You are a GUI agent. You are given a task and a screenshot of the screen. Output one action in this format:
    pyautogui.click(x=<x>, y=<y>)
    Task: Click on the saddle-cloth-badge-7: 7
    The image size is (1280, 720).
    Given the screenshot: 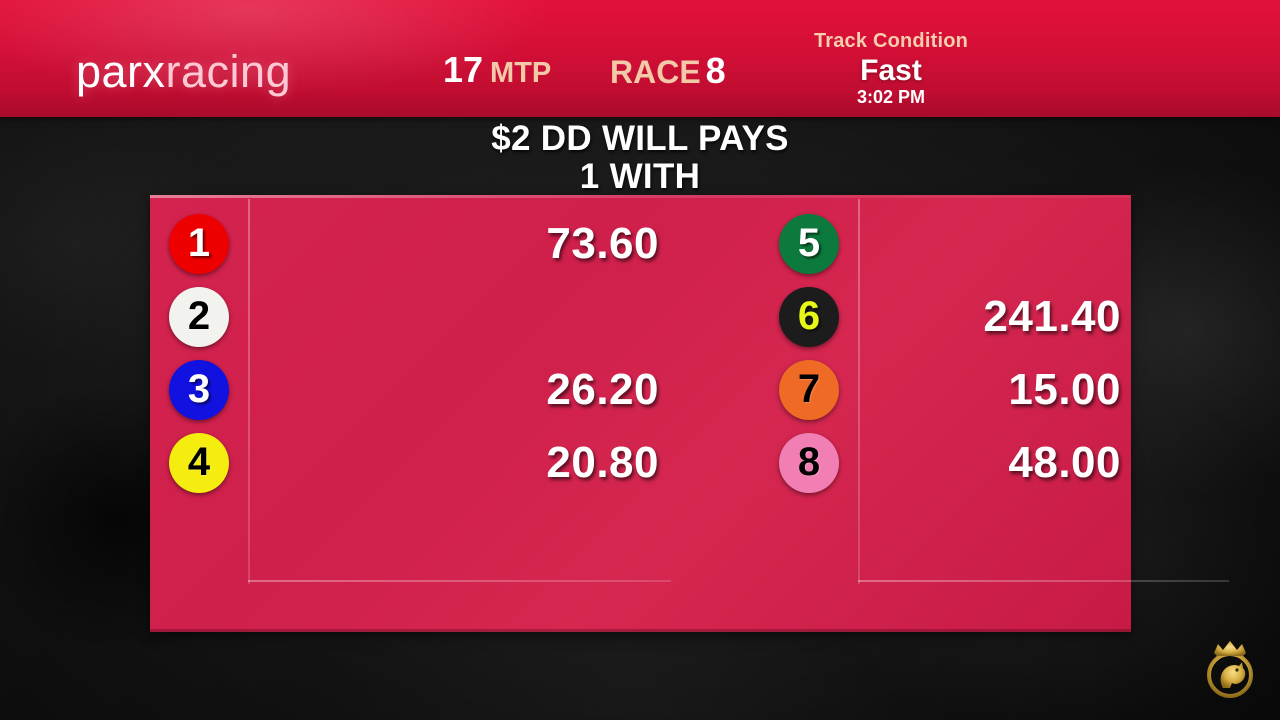 What is the action you would take?
    pyautogui.click(x=809, y=389)
    